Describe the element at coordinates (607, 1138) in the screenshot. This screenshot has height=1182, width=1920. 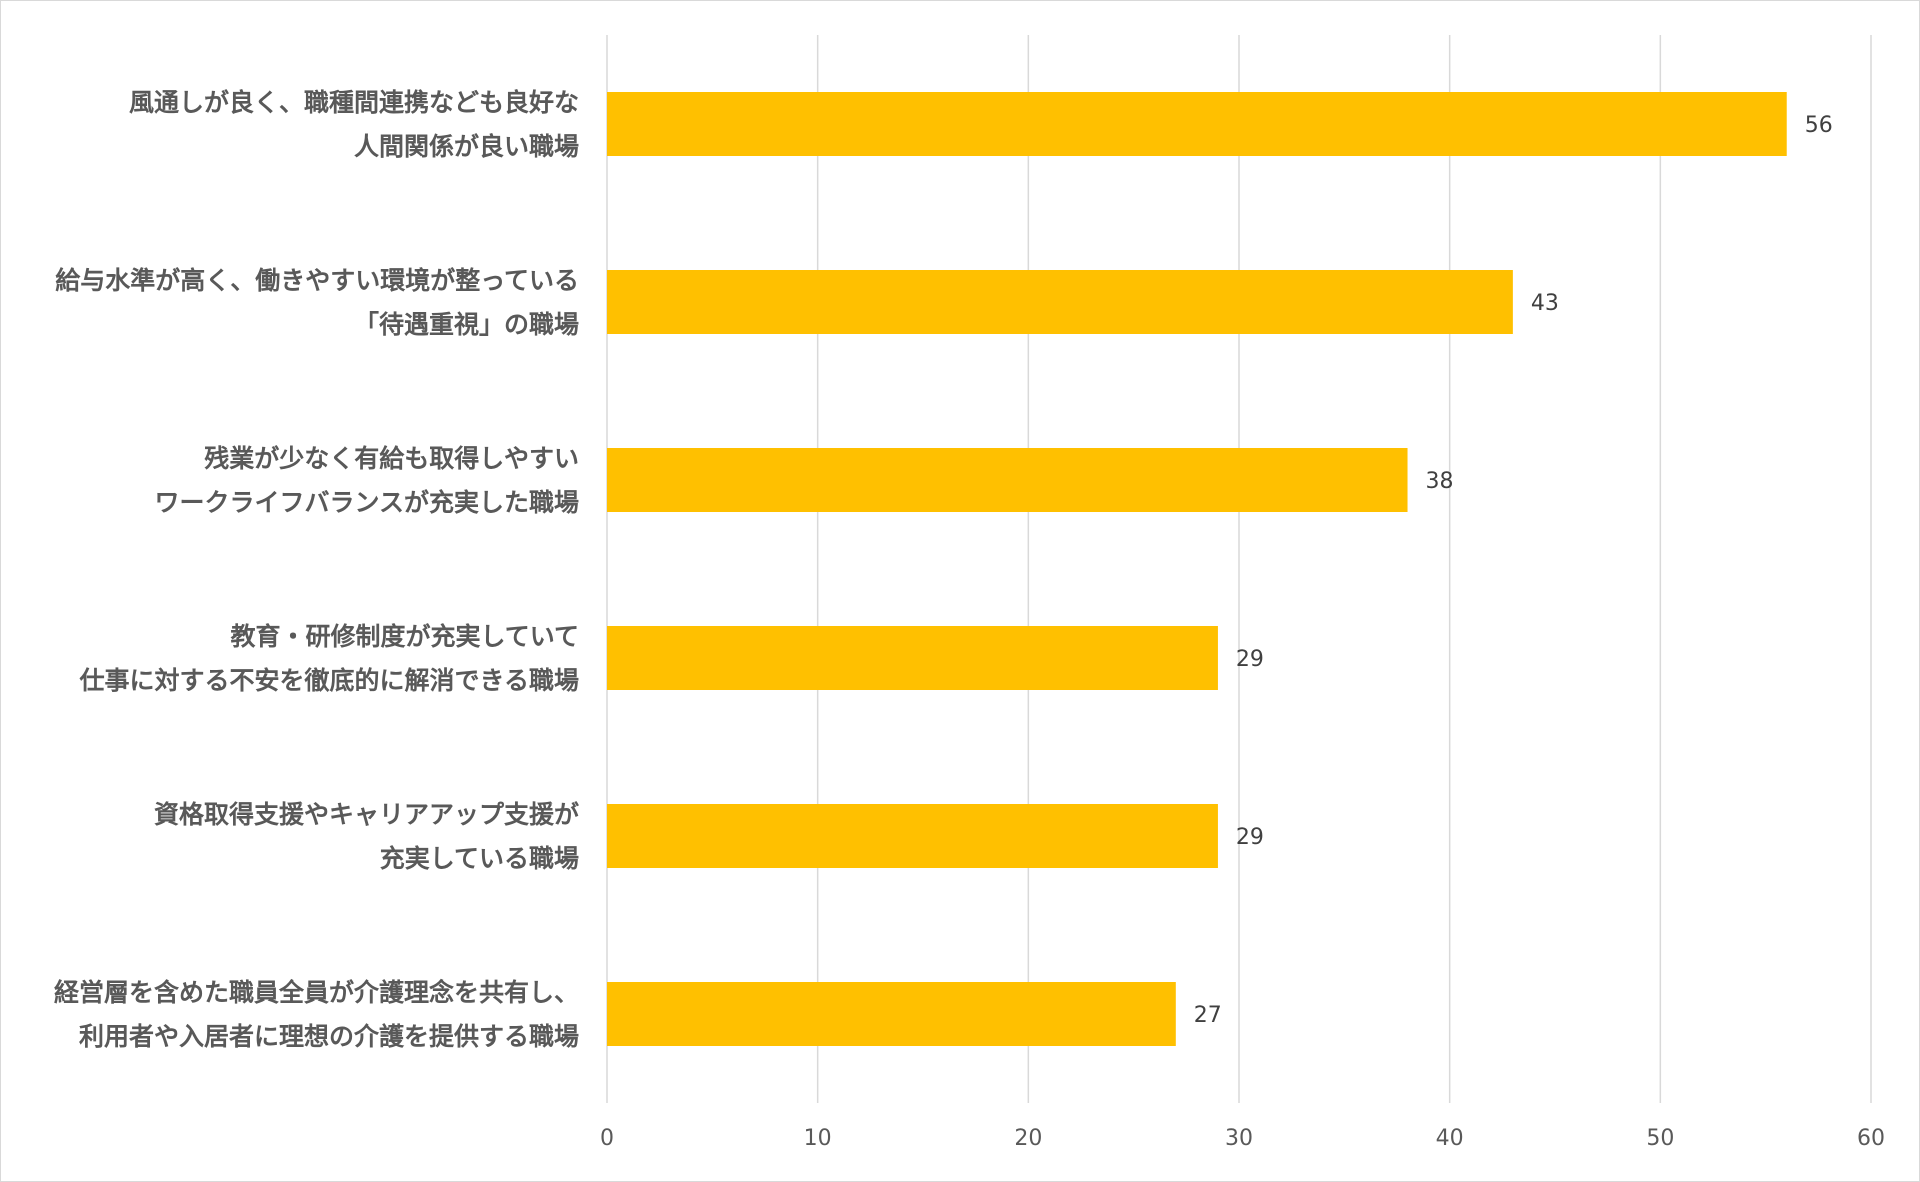
I see `x-tick-label: 0` at that location.